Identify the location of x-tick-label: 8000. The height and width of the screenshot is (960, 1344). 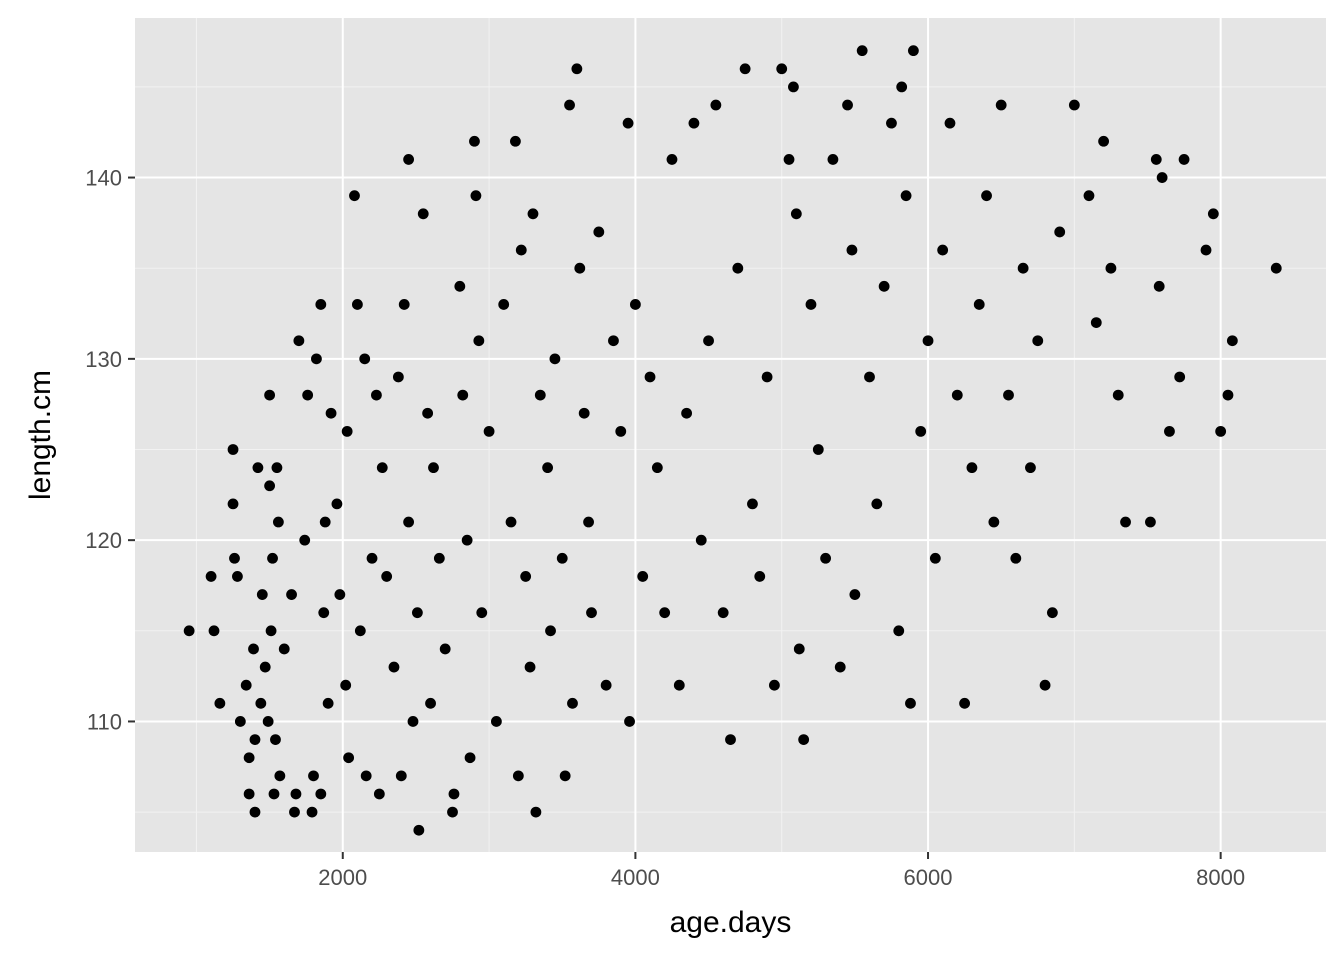
(1220, 877).